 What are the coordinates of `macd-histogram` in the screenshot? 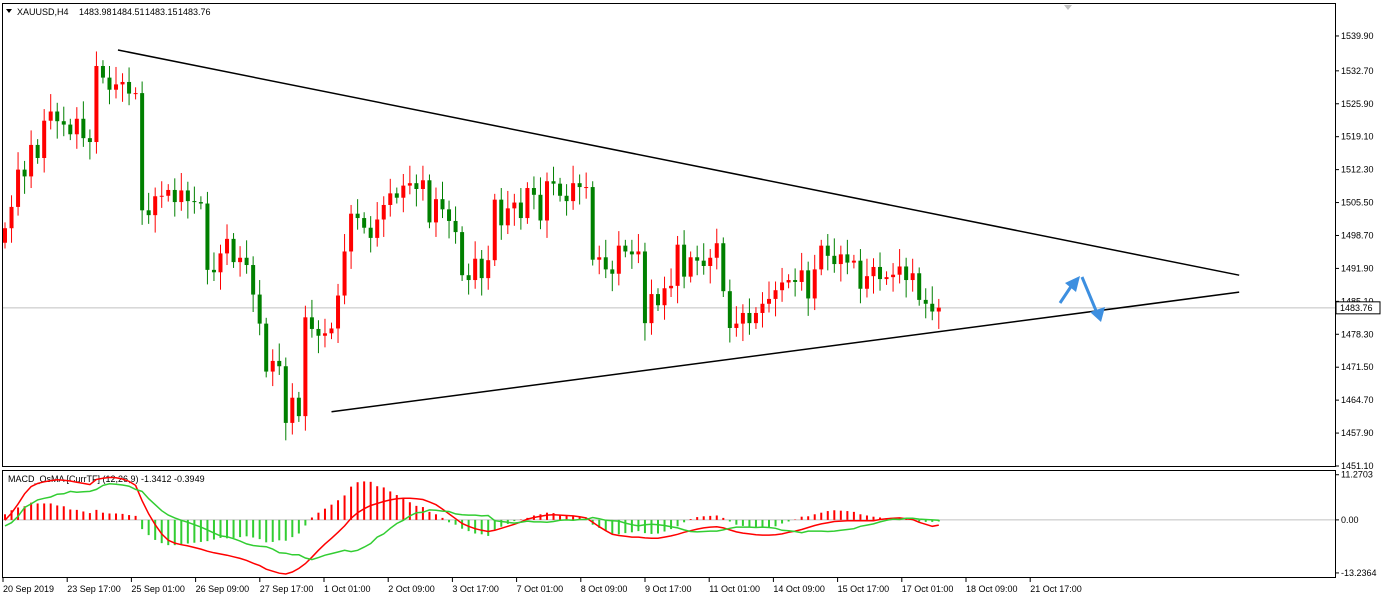 It's located at (472, 513).